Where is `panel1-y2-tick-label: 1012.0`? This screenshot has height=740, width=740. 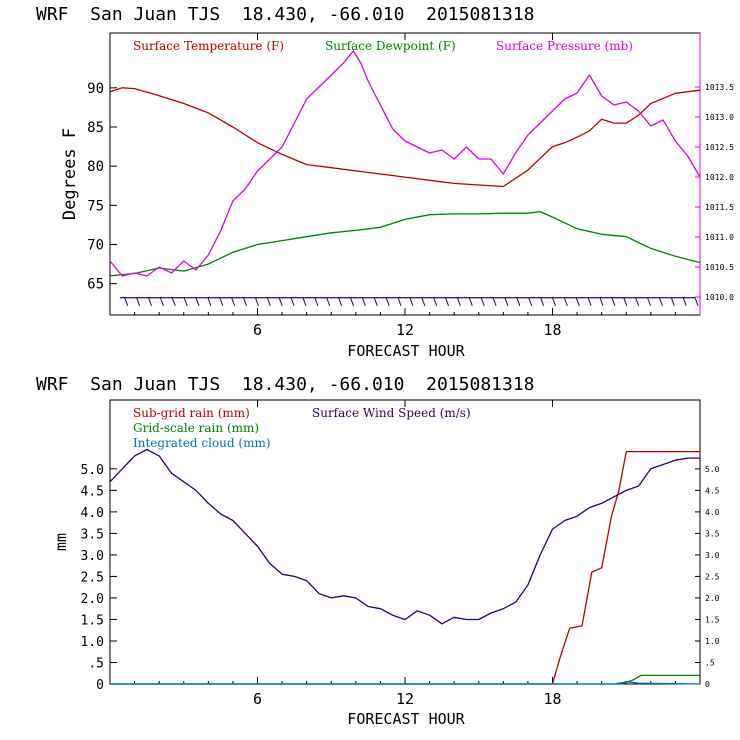
panel1-y2-tick-label: 1012.0 is located at coordinates (719, 177).